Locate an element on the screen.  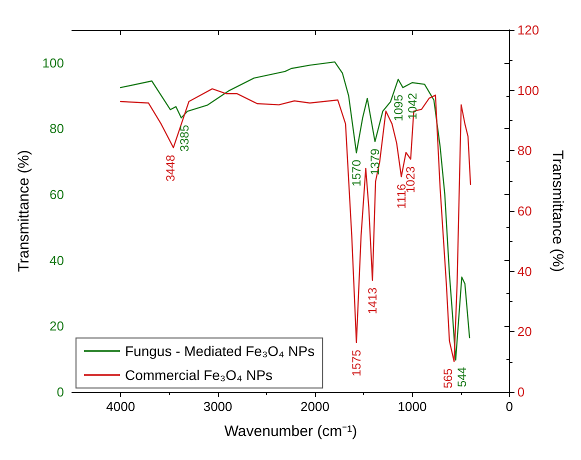
annotation: 544 is located at coordinates (461, 377).